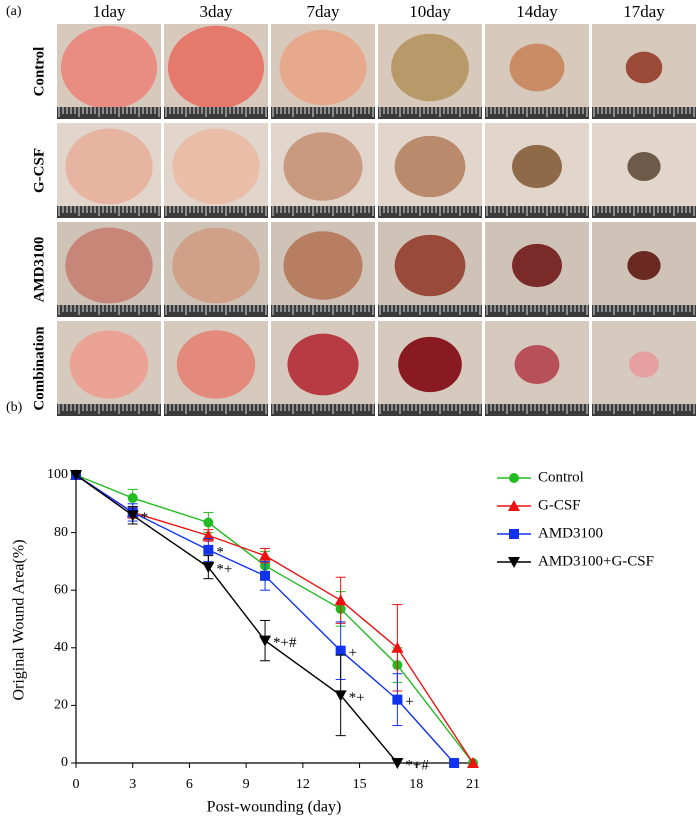  Describe the element at coordinates (285, 643) in the screenshot. I see `significance-label: *+#` at that location.